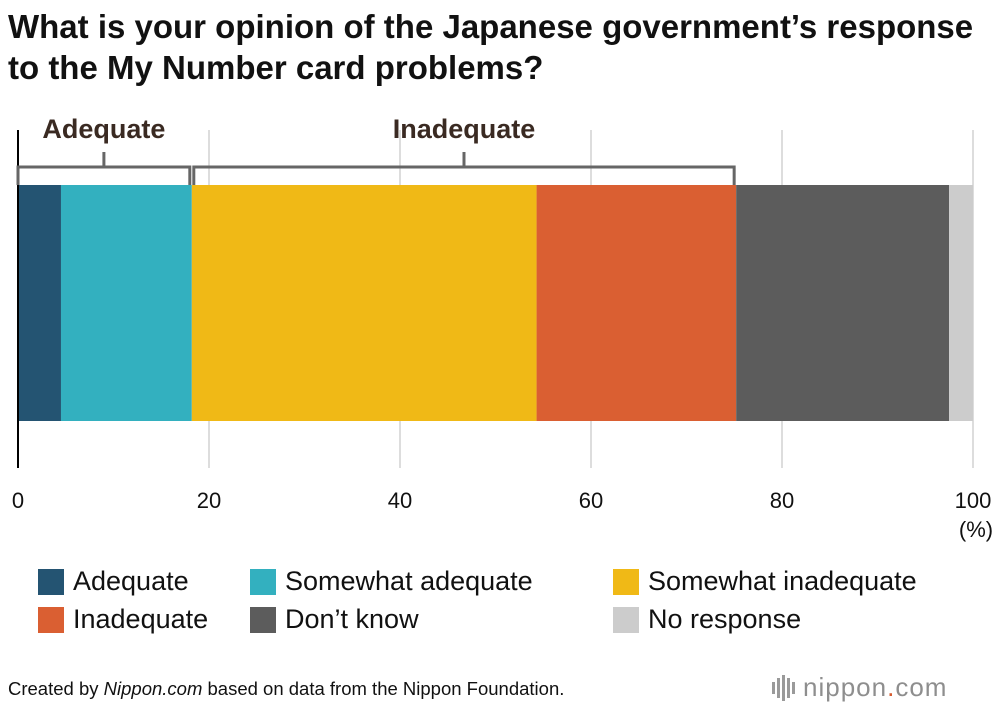 Image resolution: width=1000 pixels, height=710 pixels. I want to click on legend-label: Don’t know, so click(352, 619).